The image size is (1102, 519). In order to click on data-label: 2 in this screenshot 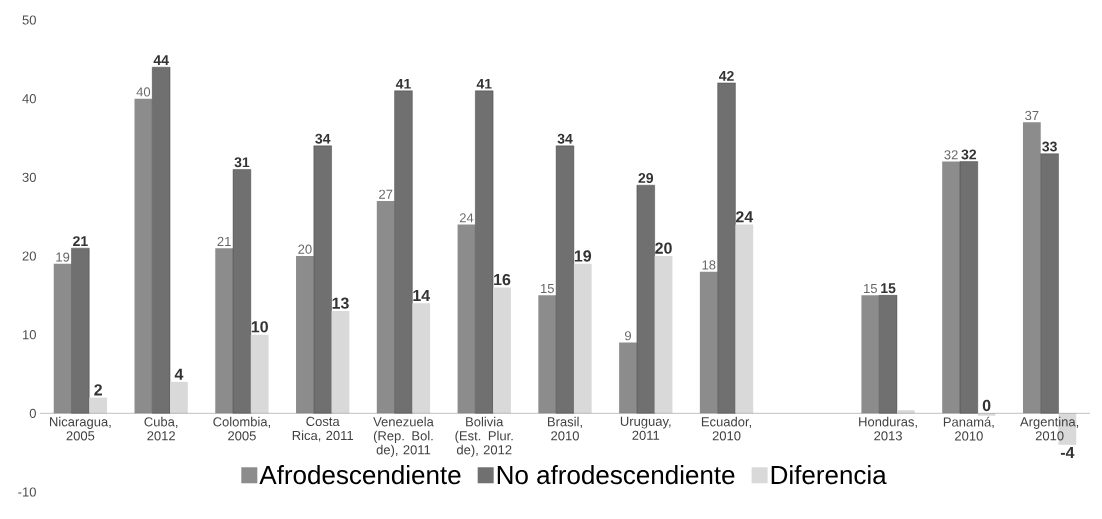, I will do `click(98, 390)`.